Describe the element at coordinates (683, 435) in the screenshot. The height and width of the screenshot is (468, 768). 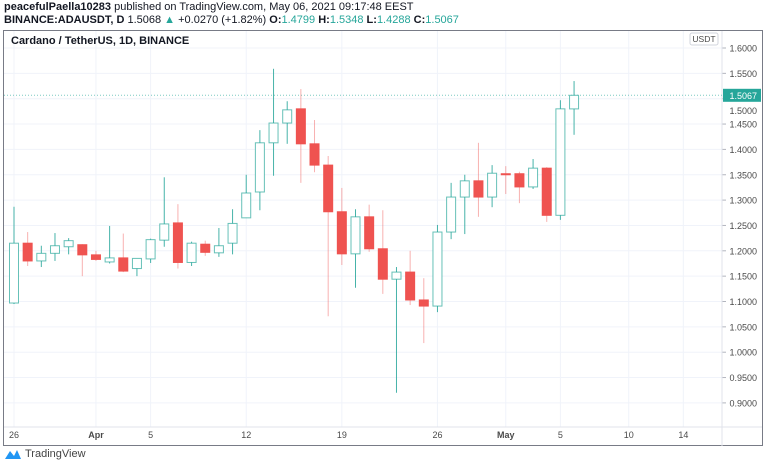
I see `date-axis-label: 14` at that location.